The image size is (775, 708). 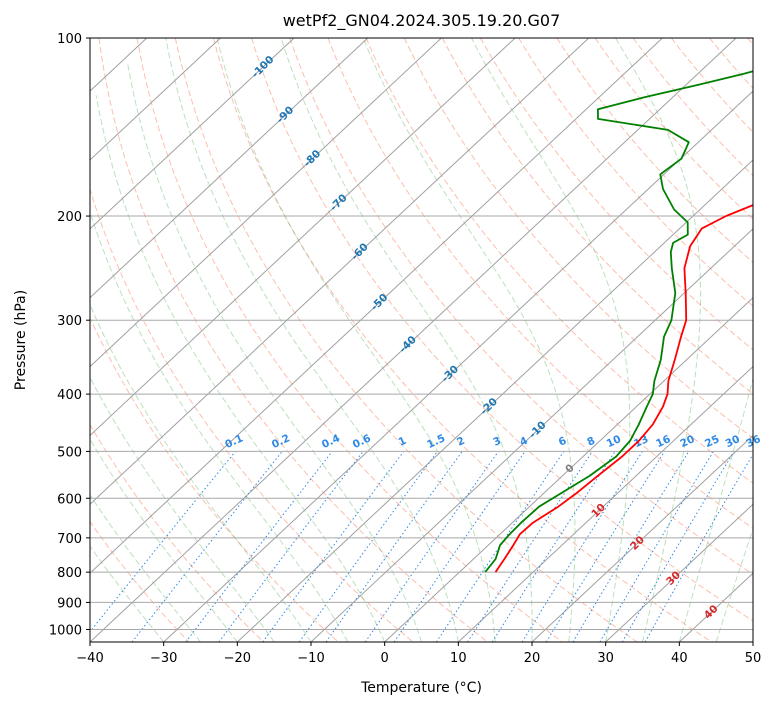 I want to click on y-tick-label: 1000, so click(x=65, y=630).